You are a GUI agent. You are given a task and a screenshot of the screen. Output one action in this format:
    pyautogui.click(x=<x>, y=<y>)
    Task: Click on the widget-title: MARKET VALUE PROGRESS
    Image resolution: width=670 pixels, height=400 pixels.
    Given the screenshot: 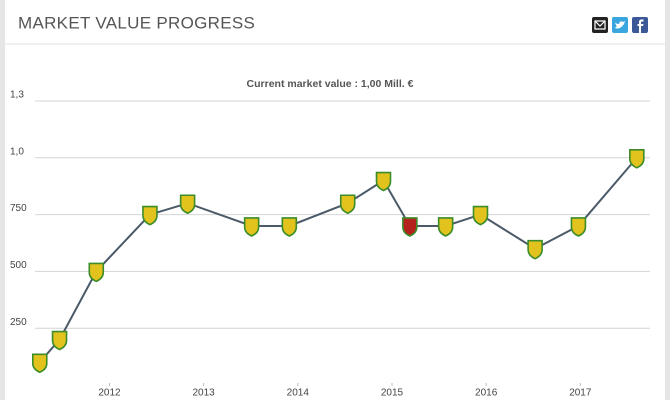 What is the action you would take?
    pyautogui.click(x=136, y=22)
    